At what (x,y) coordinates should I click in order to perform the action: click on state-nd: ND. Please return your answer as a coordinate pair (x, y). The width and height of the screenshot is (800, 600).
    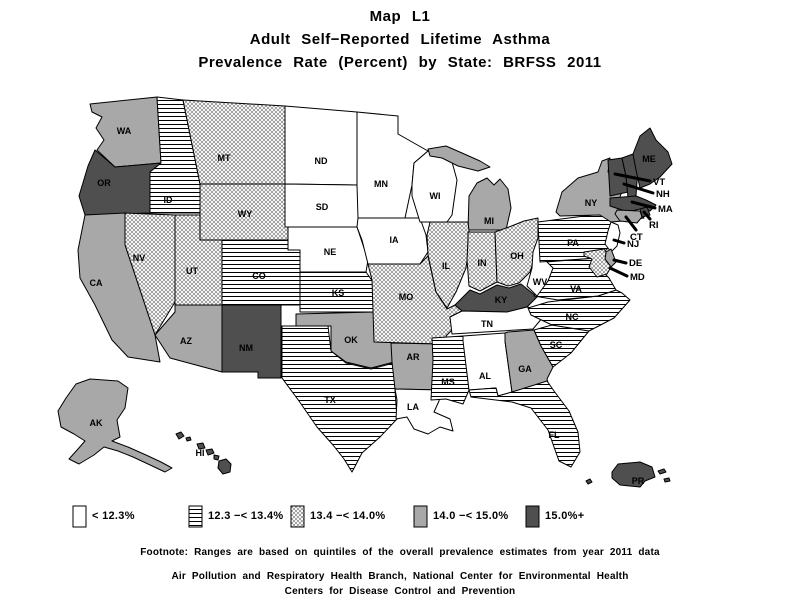
    Looking at the image, I should click on (321, 145).